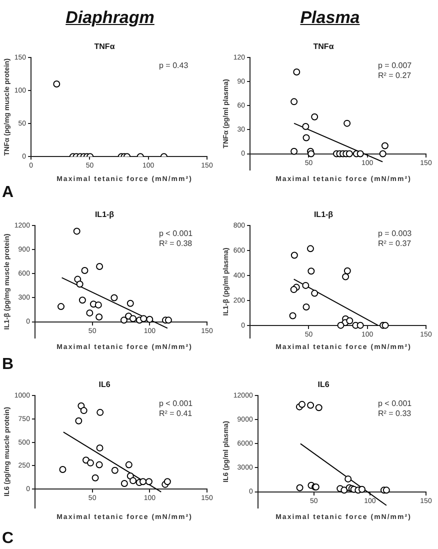 This screenshot has width=438, height=549. Describe the element at coordinates (8, 539) in the screenshot. I see `text: C` at that location.